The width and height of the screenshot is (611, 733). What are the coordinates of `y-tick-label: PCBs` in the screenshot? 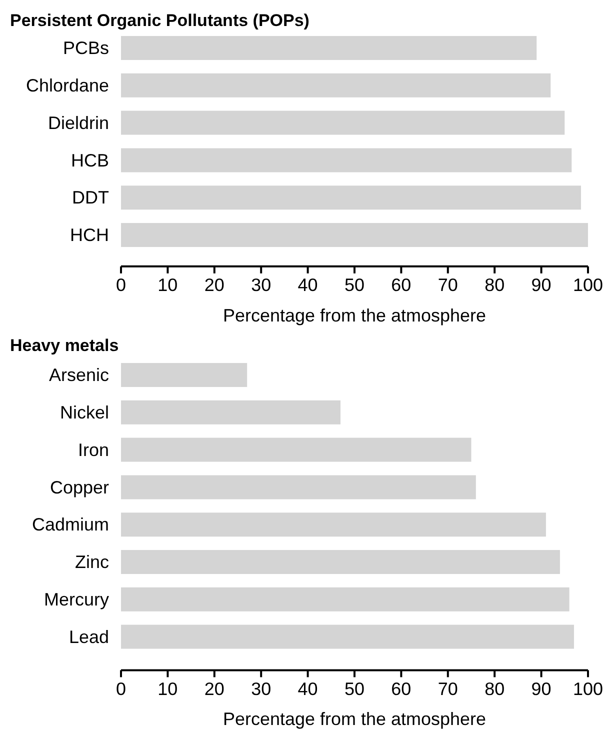 It's located at (86, 48).